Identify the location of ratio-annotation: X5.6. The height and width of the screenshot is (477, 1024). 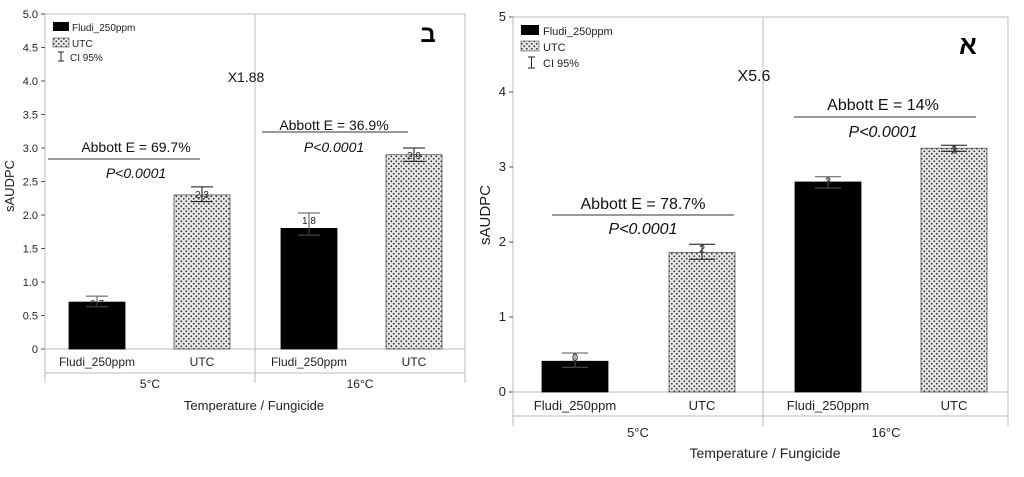
(754, 76).